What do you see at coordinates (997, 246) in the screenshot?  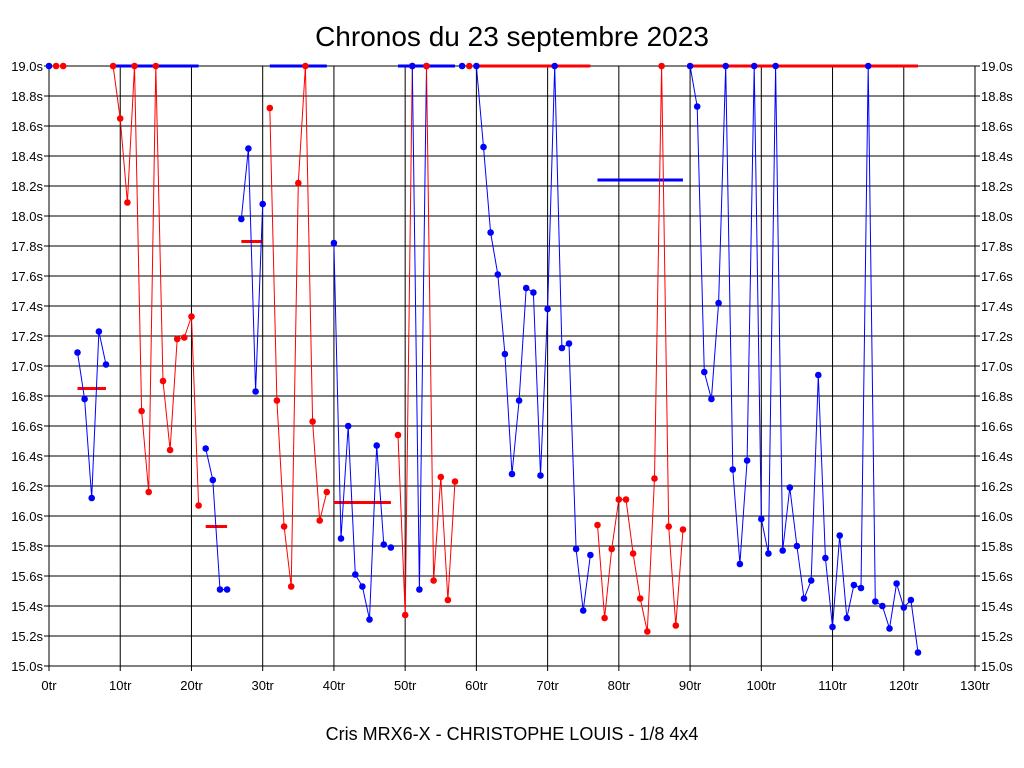 I see `y-tick-label-right: 17.8s` at bounding box center [997, 246].